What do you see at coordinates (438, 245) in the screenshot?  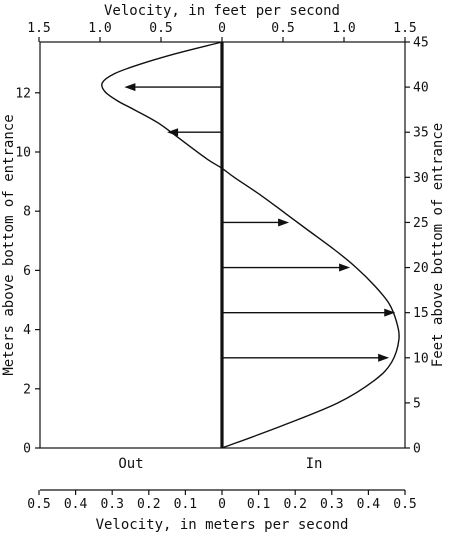 I see `right-axis-title: Feet above bottom of entrance` at bounding box center [438, 245].